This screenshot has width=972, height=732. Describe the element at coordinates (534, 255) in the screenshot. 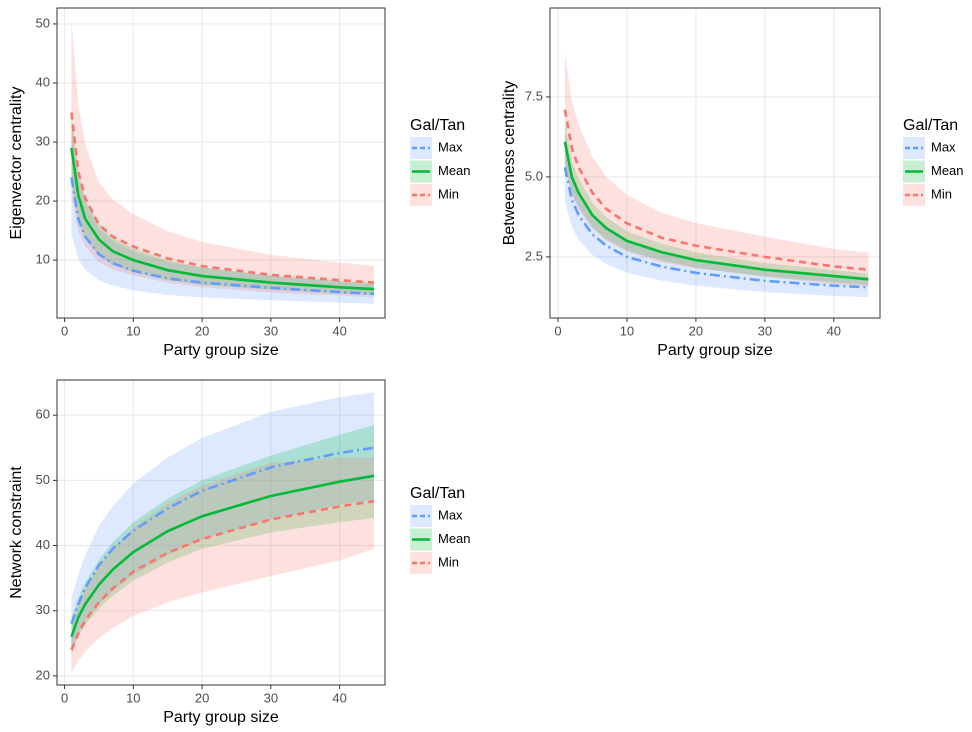

I see `y-tick-label: 2.5` at that location.